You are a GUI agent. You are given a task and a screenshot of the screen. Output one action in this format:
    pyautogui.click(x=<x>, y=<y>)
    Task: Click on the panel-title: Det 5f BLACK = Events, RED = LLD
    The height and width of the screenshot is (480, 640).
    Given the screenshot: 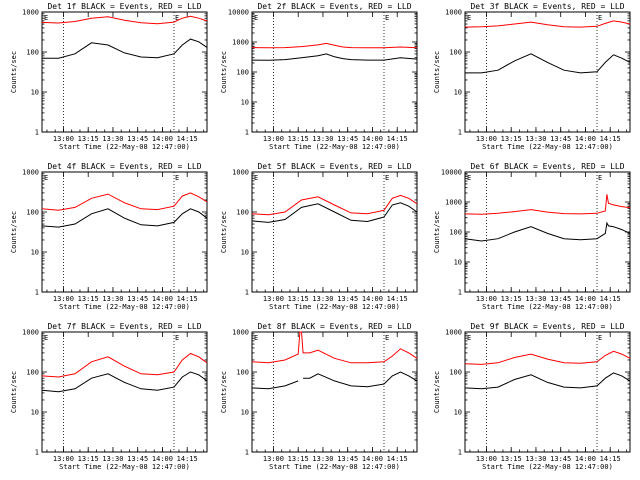 What is the action you would take?
    pyautogui.click(x=334, y=166)
    